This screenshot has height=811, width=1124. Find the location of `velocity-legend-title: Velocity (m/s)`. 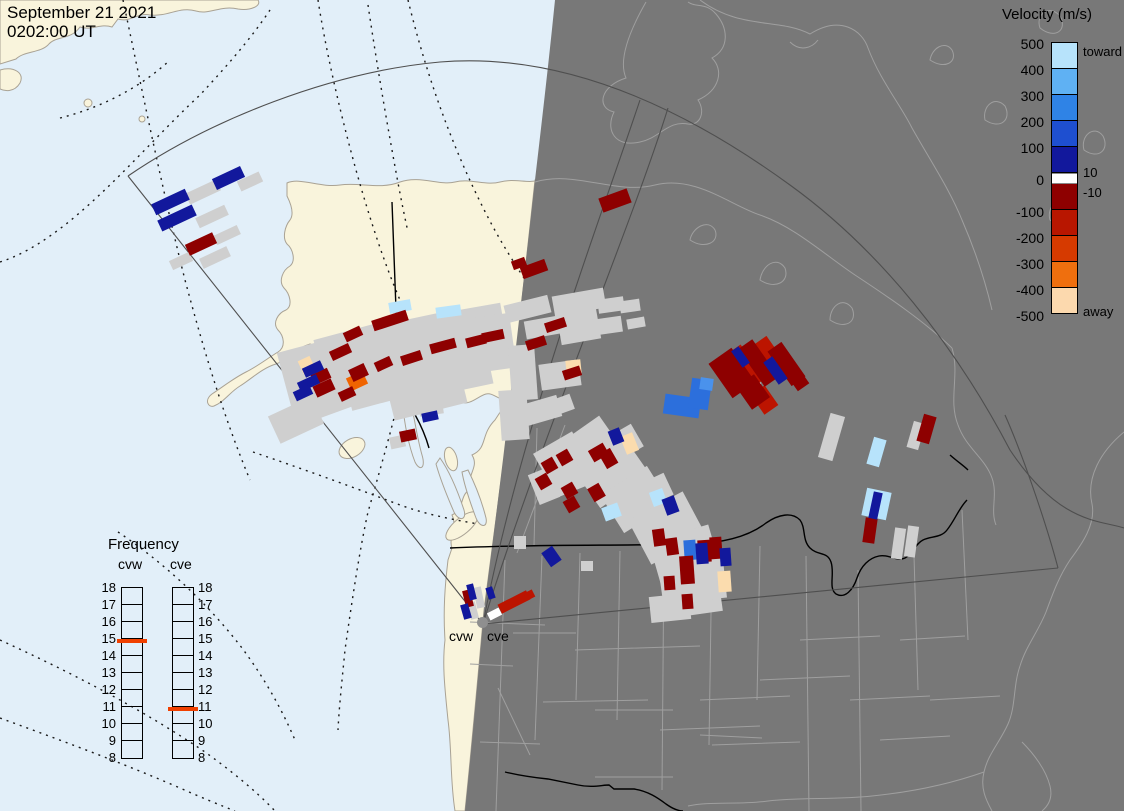

velocity-legend-title: Velocity (m/s) is located at coordinates (1047, 14).